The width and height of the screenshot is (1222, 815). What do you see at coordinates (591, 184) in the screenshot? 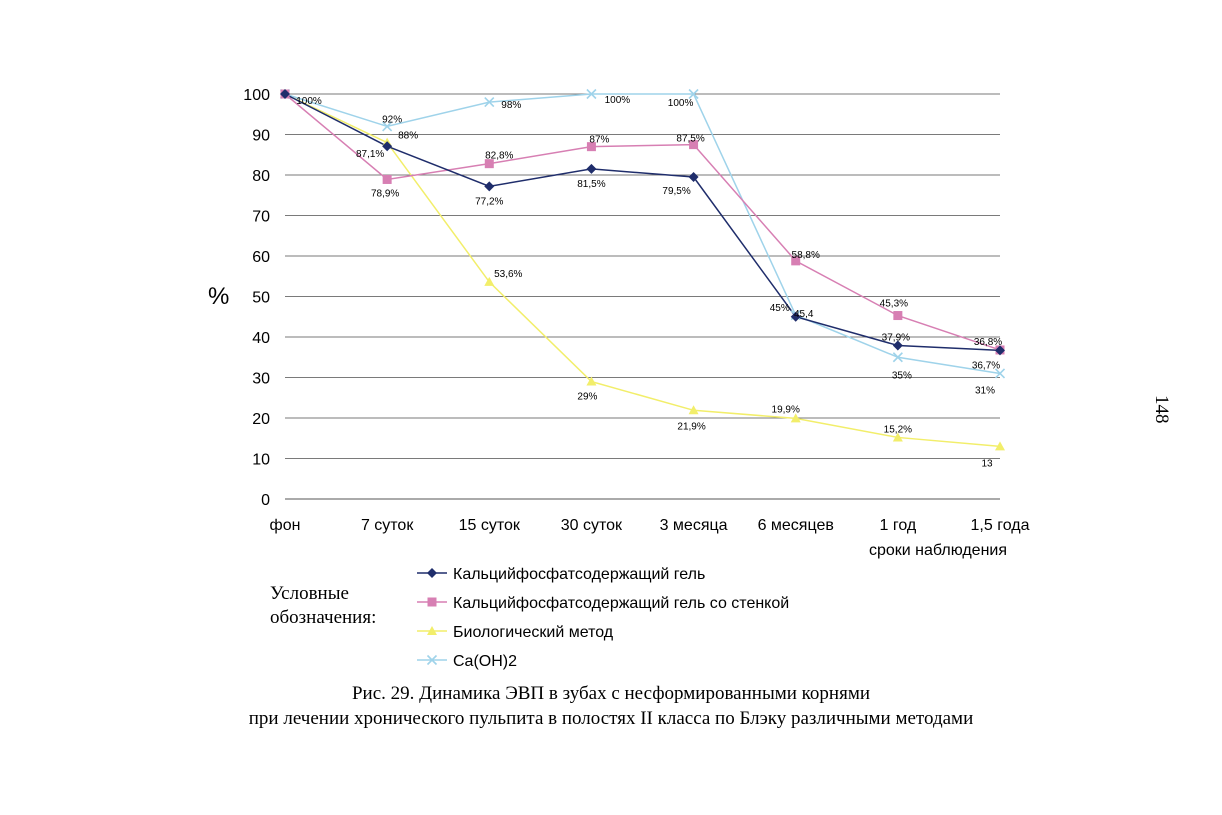
I see `data-label: 81,5%` at bounding box center [591, 184].